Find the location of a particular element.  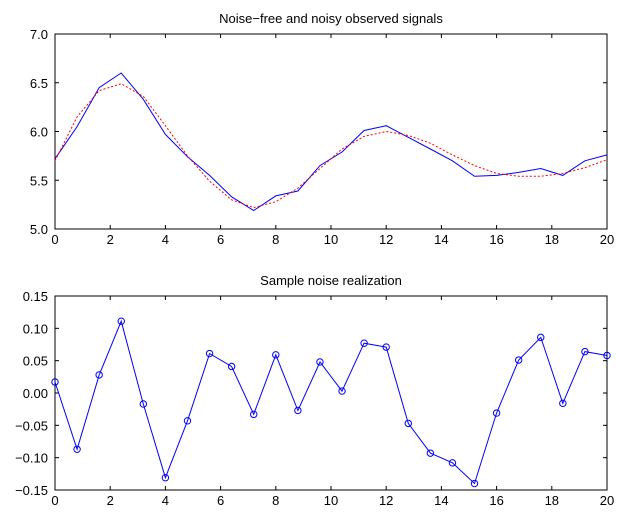

y-tick-label: 5.0 is located at coordinates (39, 229).